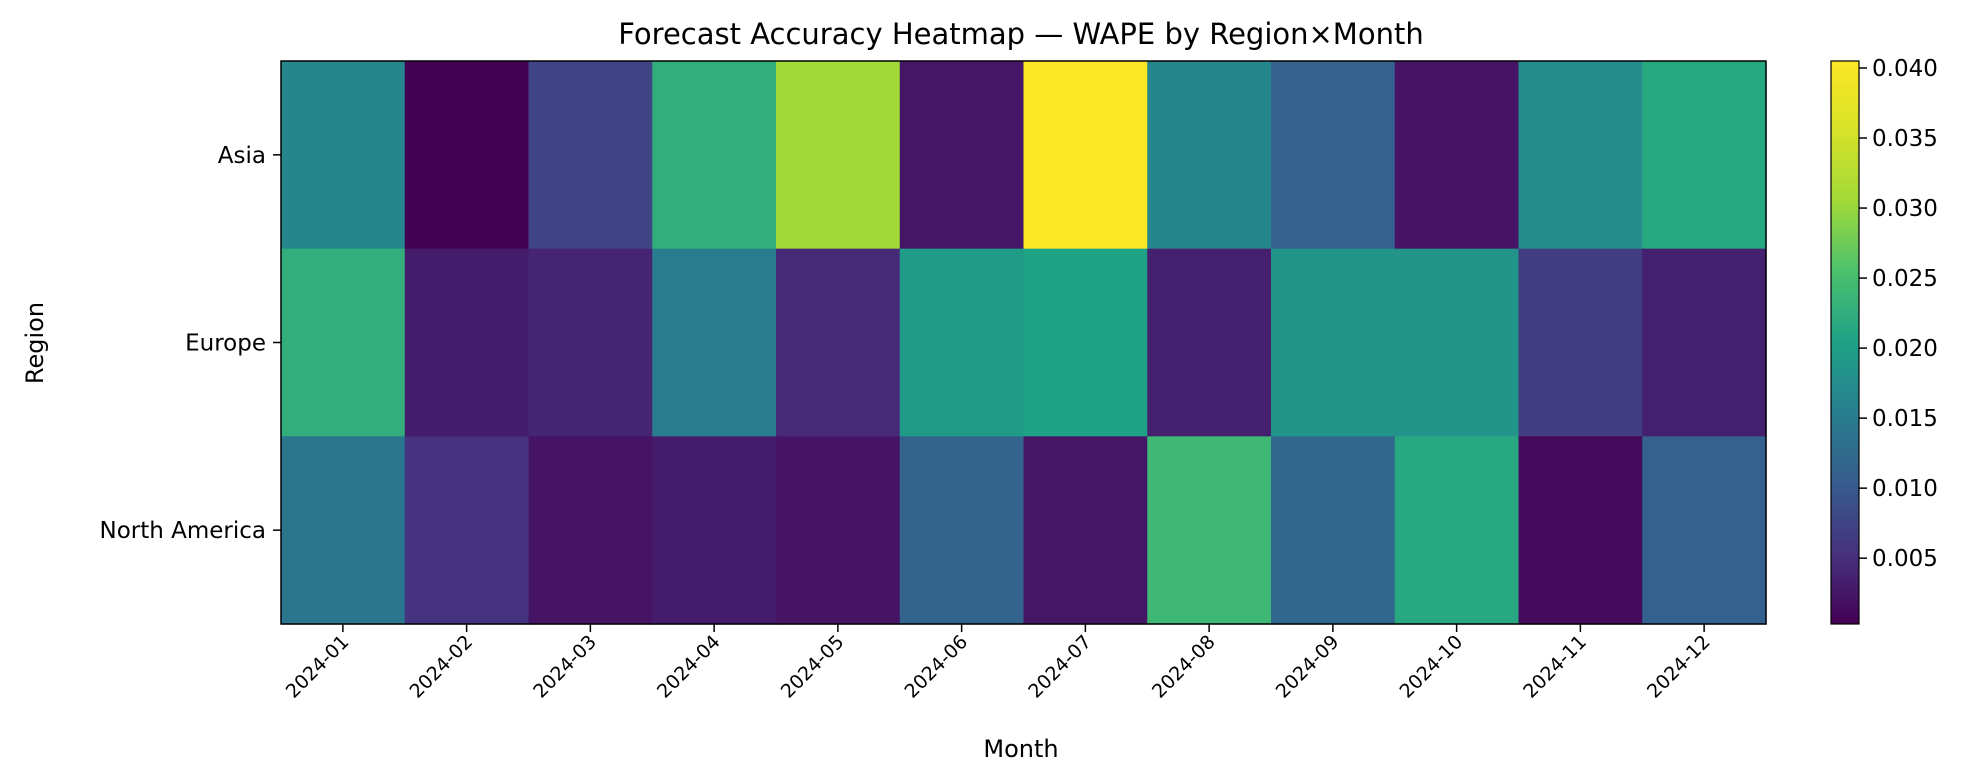 This screenshot has width=1973, height=783. Describe the element at coordinates (1905, 419) in the screenshot. I see `colorbar-tick-label: 0.015` at that location.